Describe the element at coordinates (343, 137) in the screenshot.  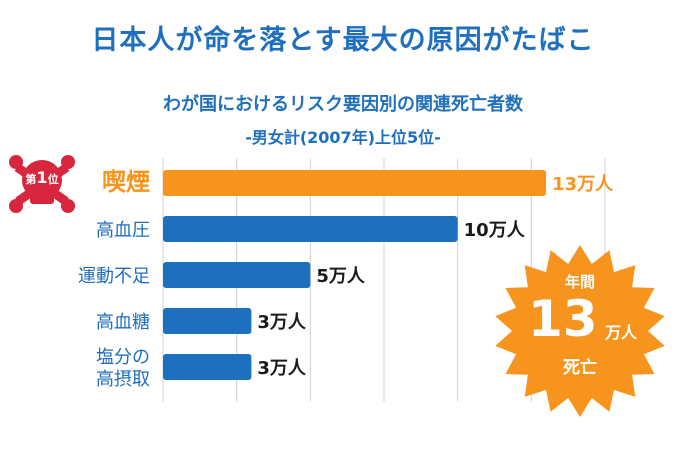
I see `chart-subtitle: -男女計(2007年)上位5位-` at that location.